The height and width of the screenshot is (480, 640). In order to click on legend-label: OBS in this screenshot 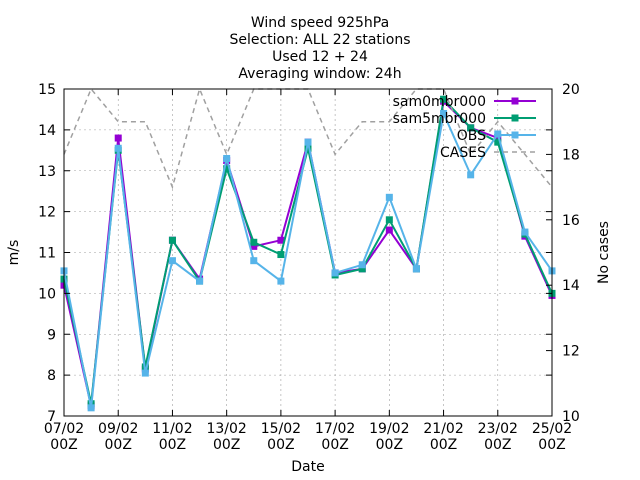, I will do `click(471, 136)`.